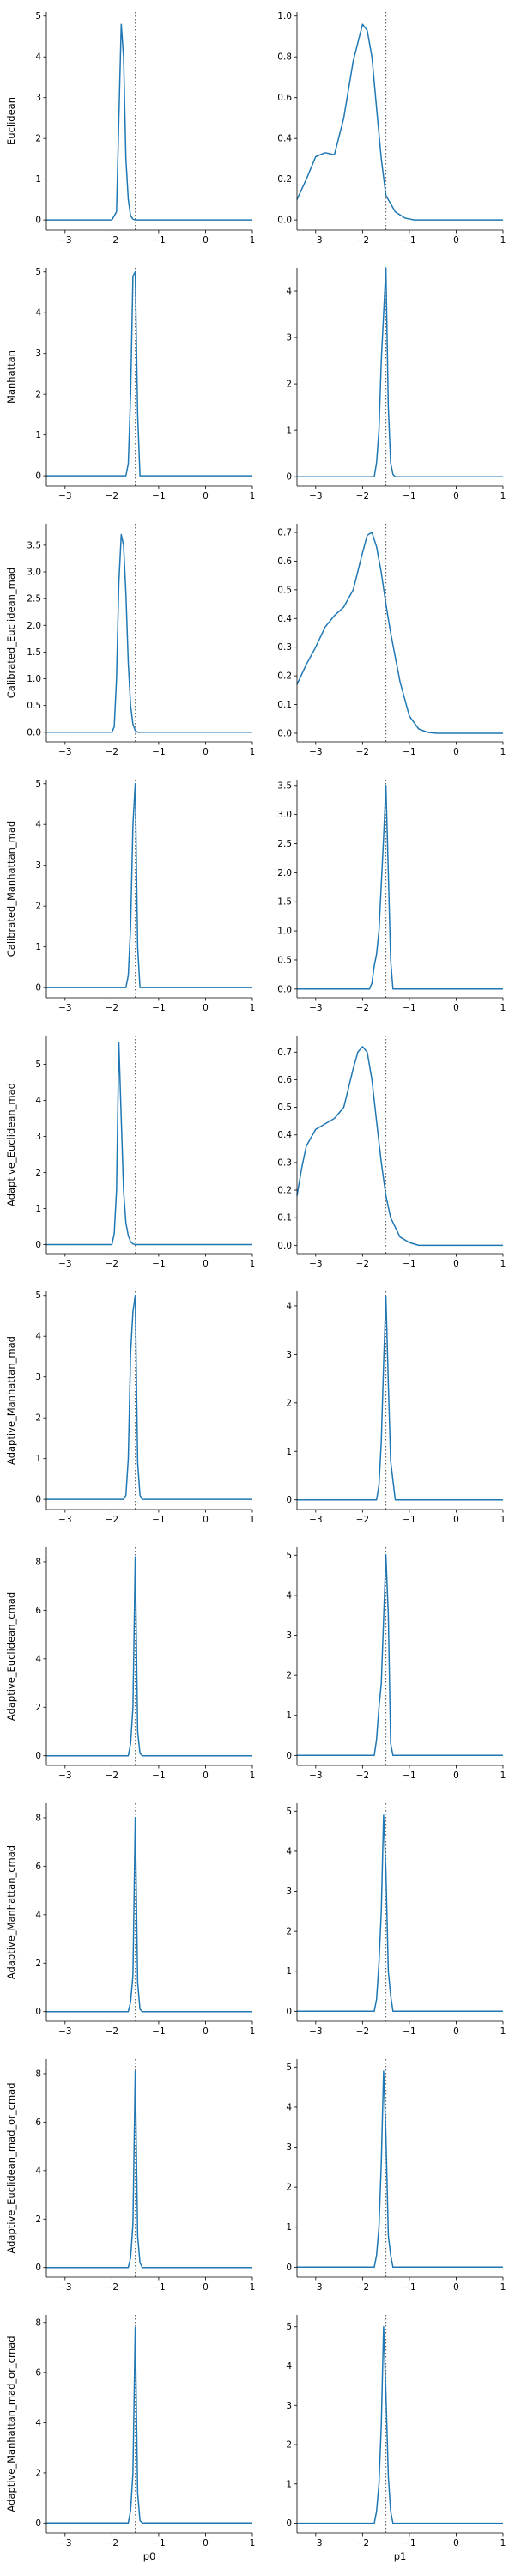 This screenshot has height=2576, width=515. Describe the element at coordinates (145, 2432) in the screenshot. I see `panel-Adaptive_Manhattan_mad_or_cmad-p0: 0 2 4 6 8 −3 −2 −1 0 1` at that location.